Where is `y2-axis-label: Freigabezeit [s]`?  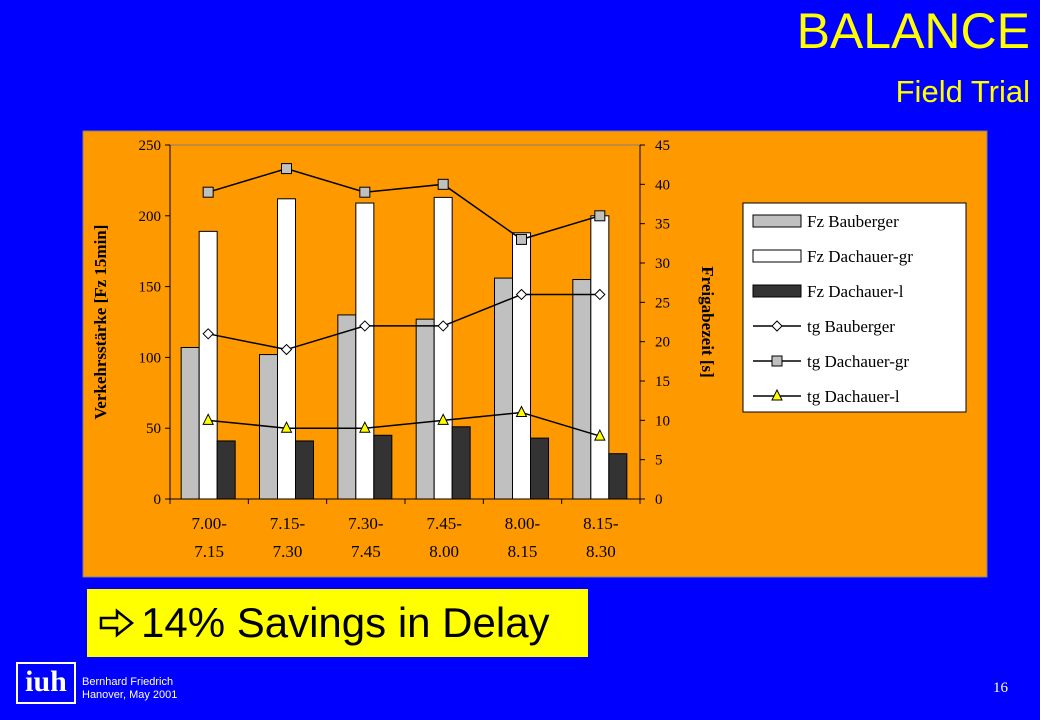 y2-axis-label: Freigabezeit [s] is located at coordinates (707, 322).